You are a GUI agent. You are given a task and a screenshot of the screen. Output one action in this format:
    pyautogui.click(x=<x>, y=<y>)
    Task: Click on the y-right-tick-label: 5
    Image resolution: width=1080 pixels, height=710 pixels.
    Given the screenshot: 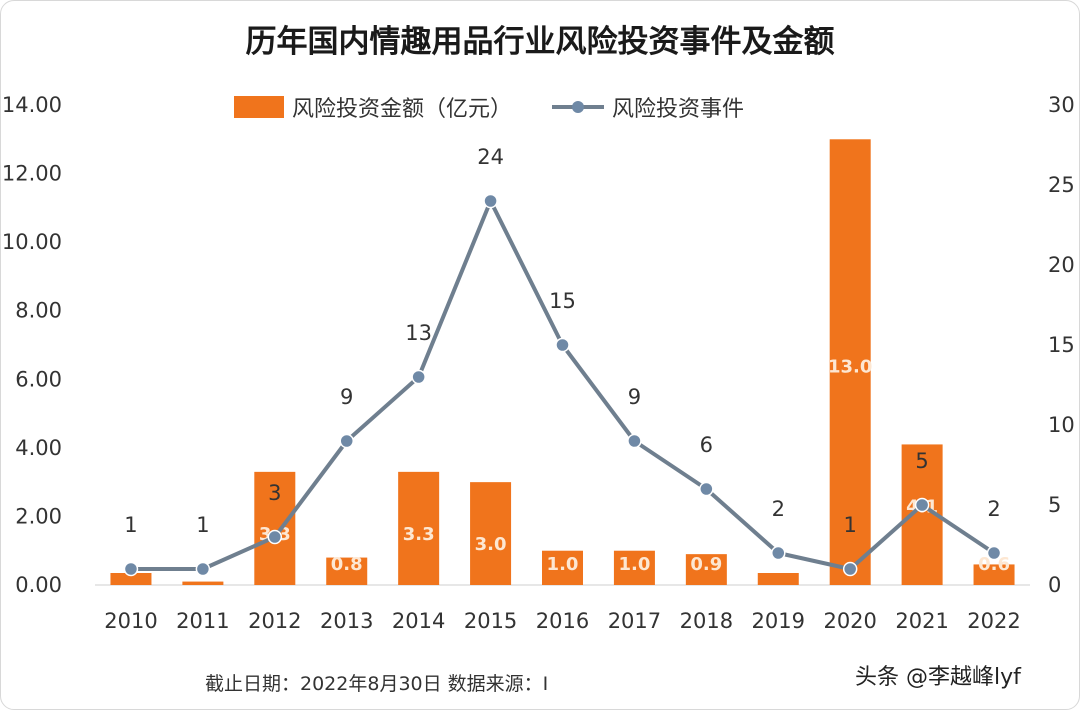 What is the action you would take?
    pyautogui.click(x=1054, y=505)
    